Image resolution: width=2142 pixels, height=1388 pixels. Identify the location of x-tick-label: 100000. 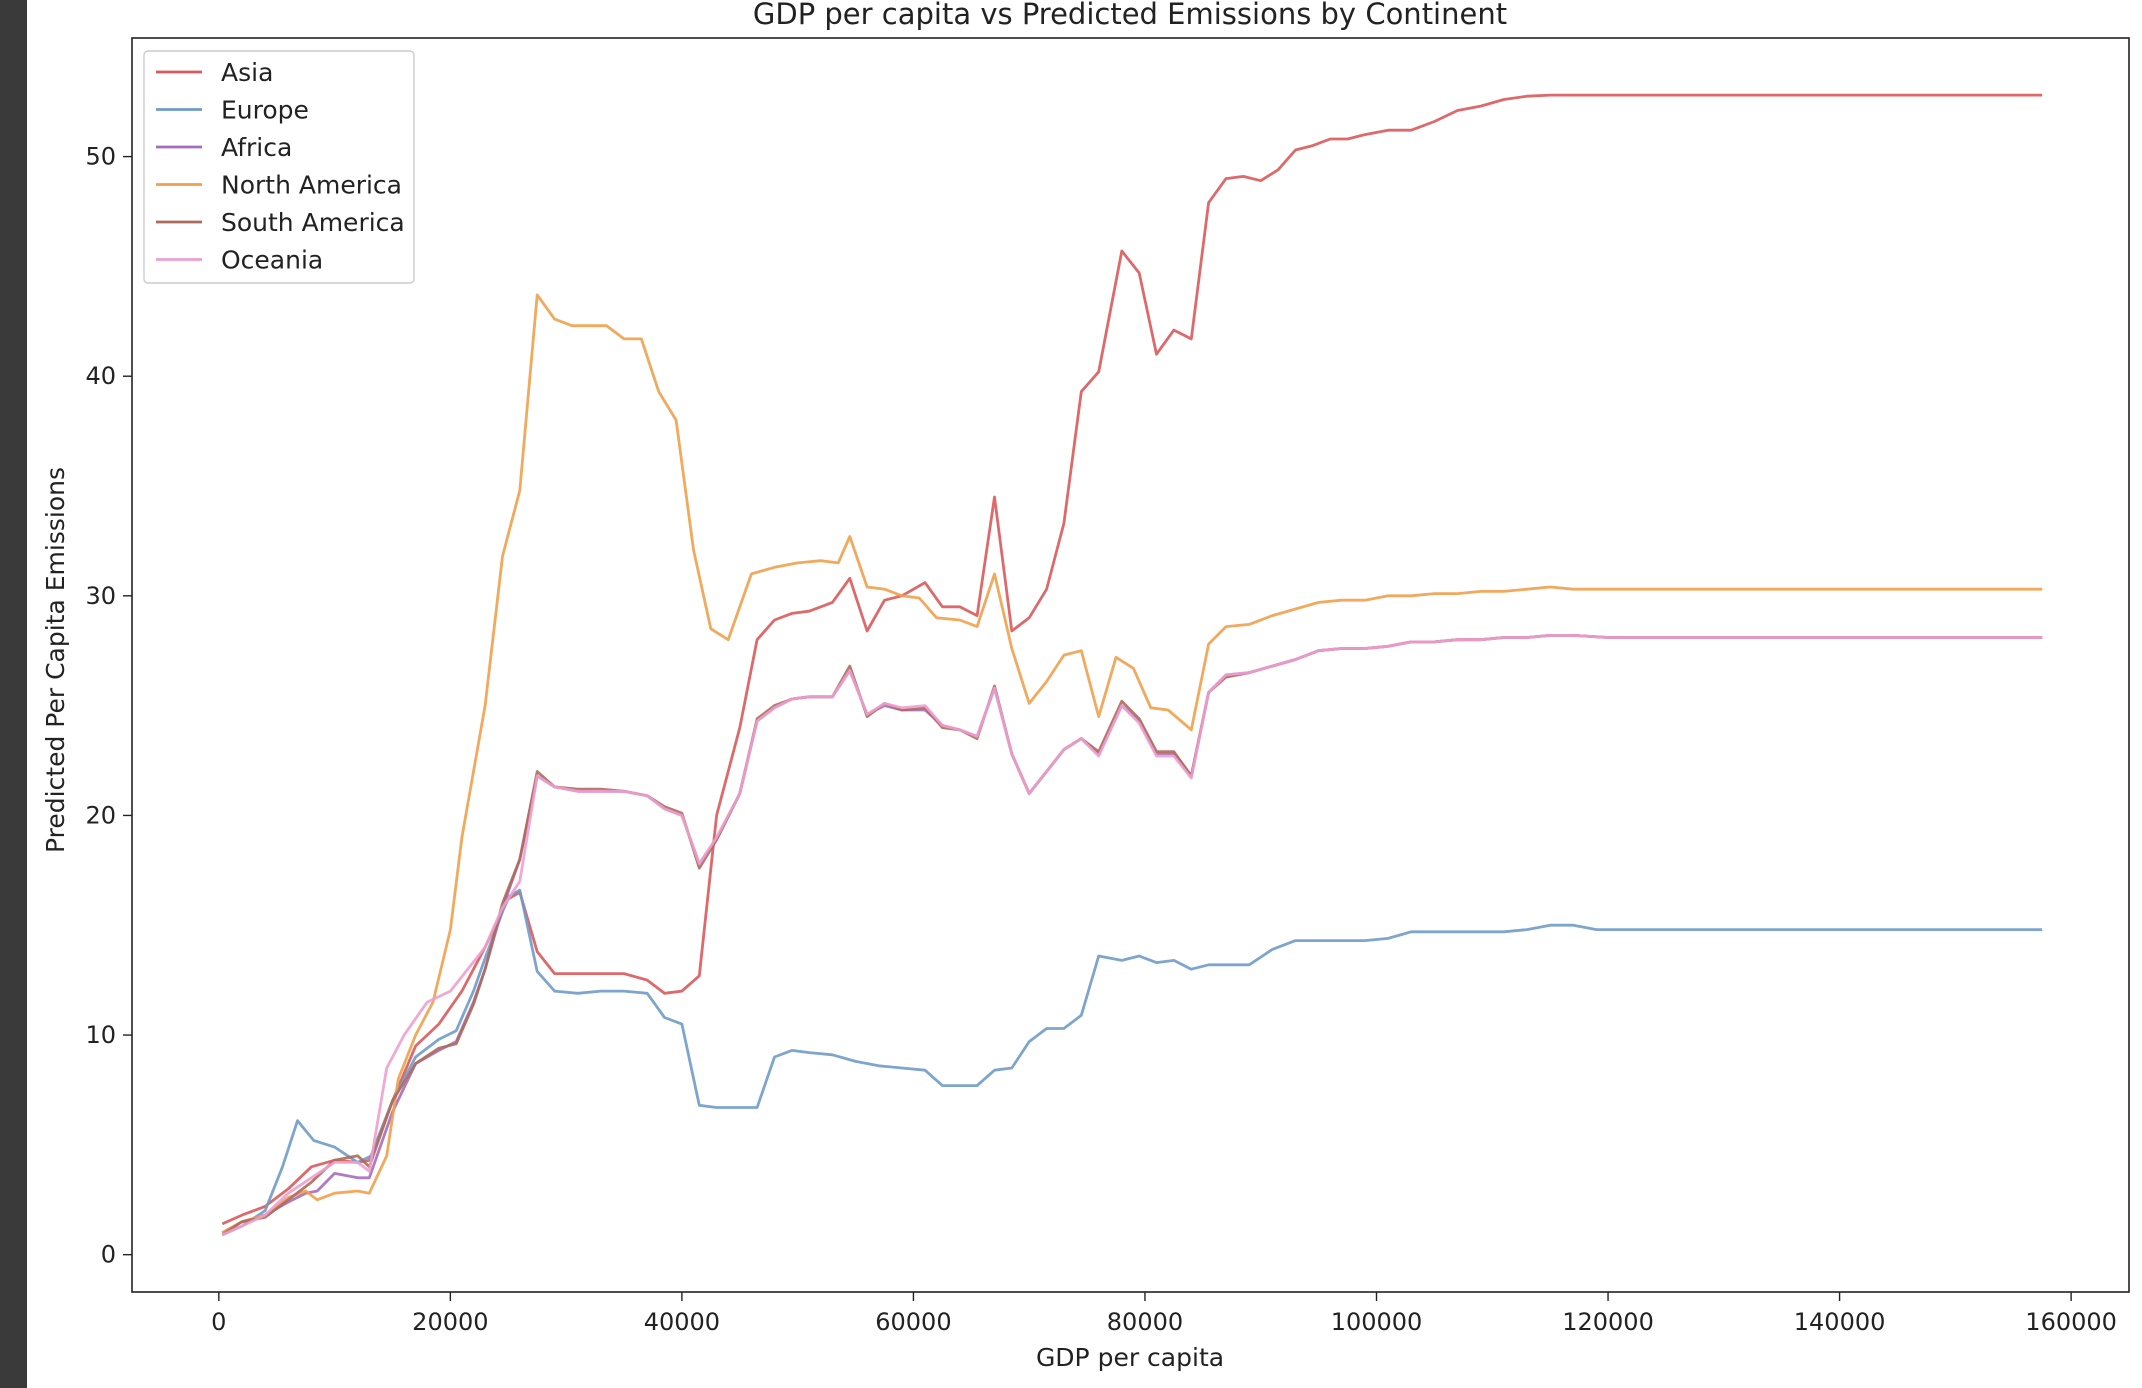
(1377, 1322).